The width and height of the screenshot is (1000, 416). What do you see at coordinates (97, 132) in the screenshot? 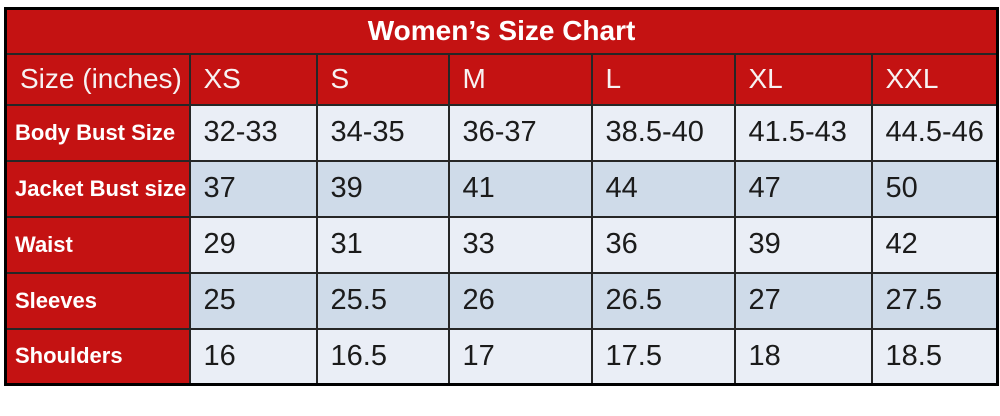
I see `row-label-body-bust-size: Body Bust Size` at bounding box center [97, 132].